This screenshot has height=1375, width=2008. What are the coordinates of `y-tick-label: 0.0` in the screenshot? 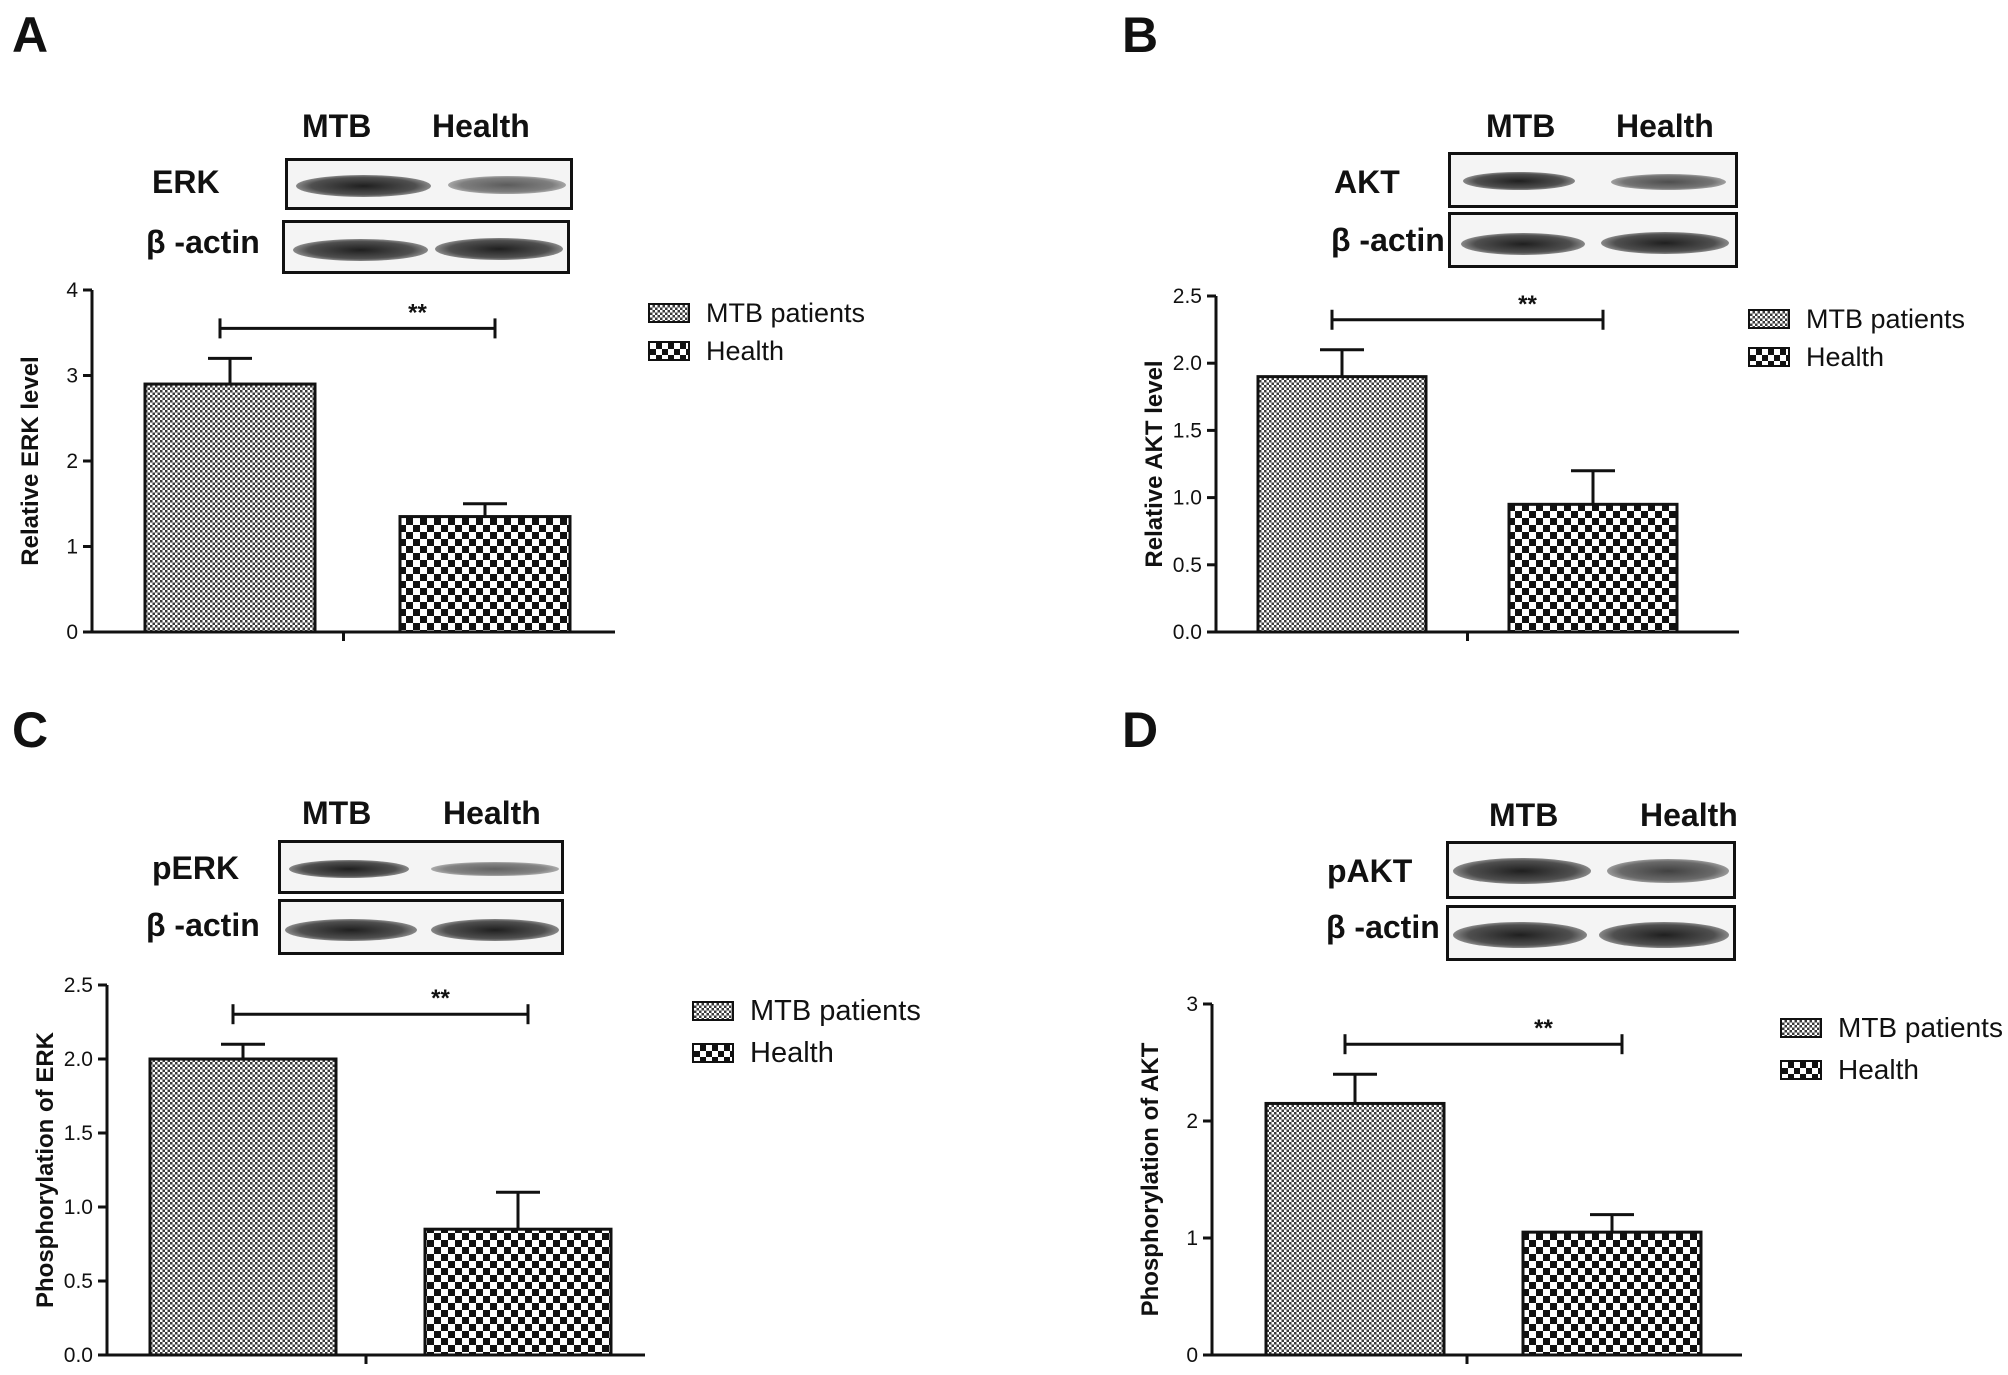 It's located at (78, 1355).